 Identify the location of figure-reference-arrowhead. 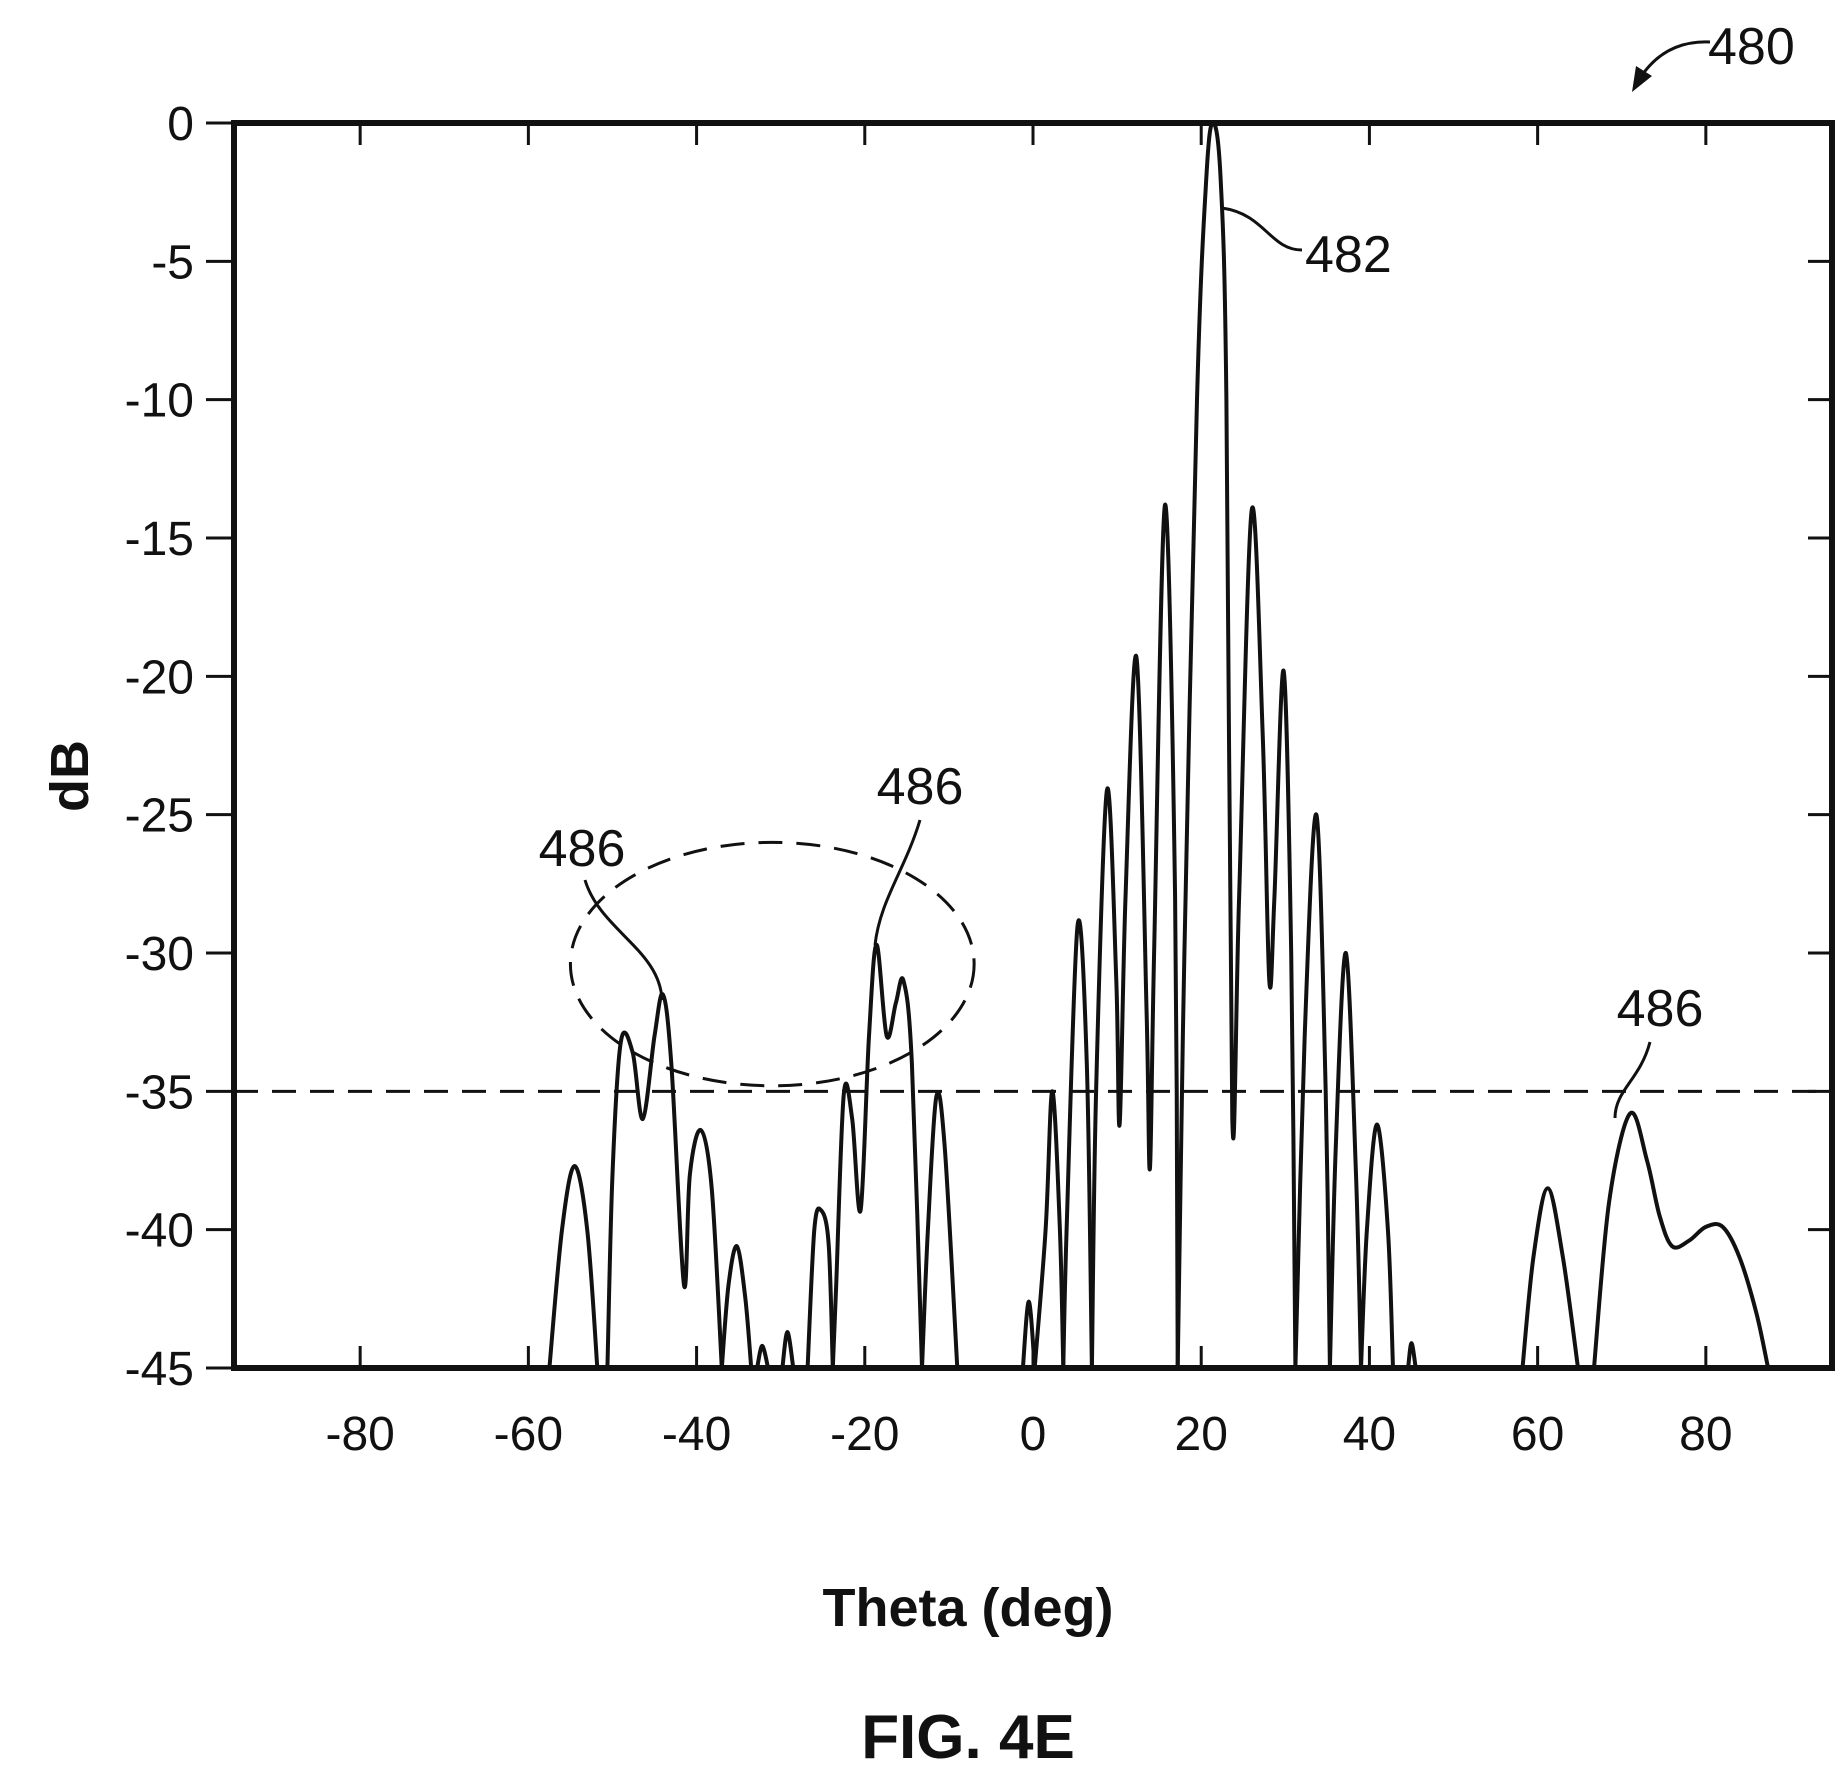
(1642, 79).